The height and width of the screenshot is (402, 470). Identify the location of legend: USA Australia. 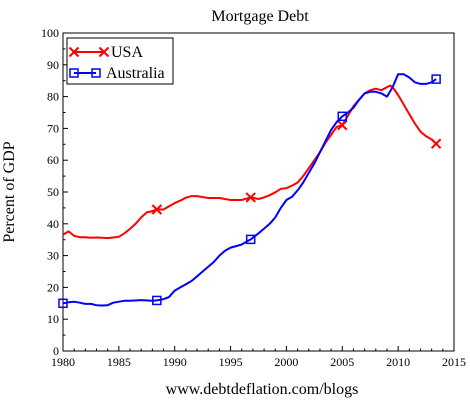
(120, 61).